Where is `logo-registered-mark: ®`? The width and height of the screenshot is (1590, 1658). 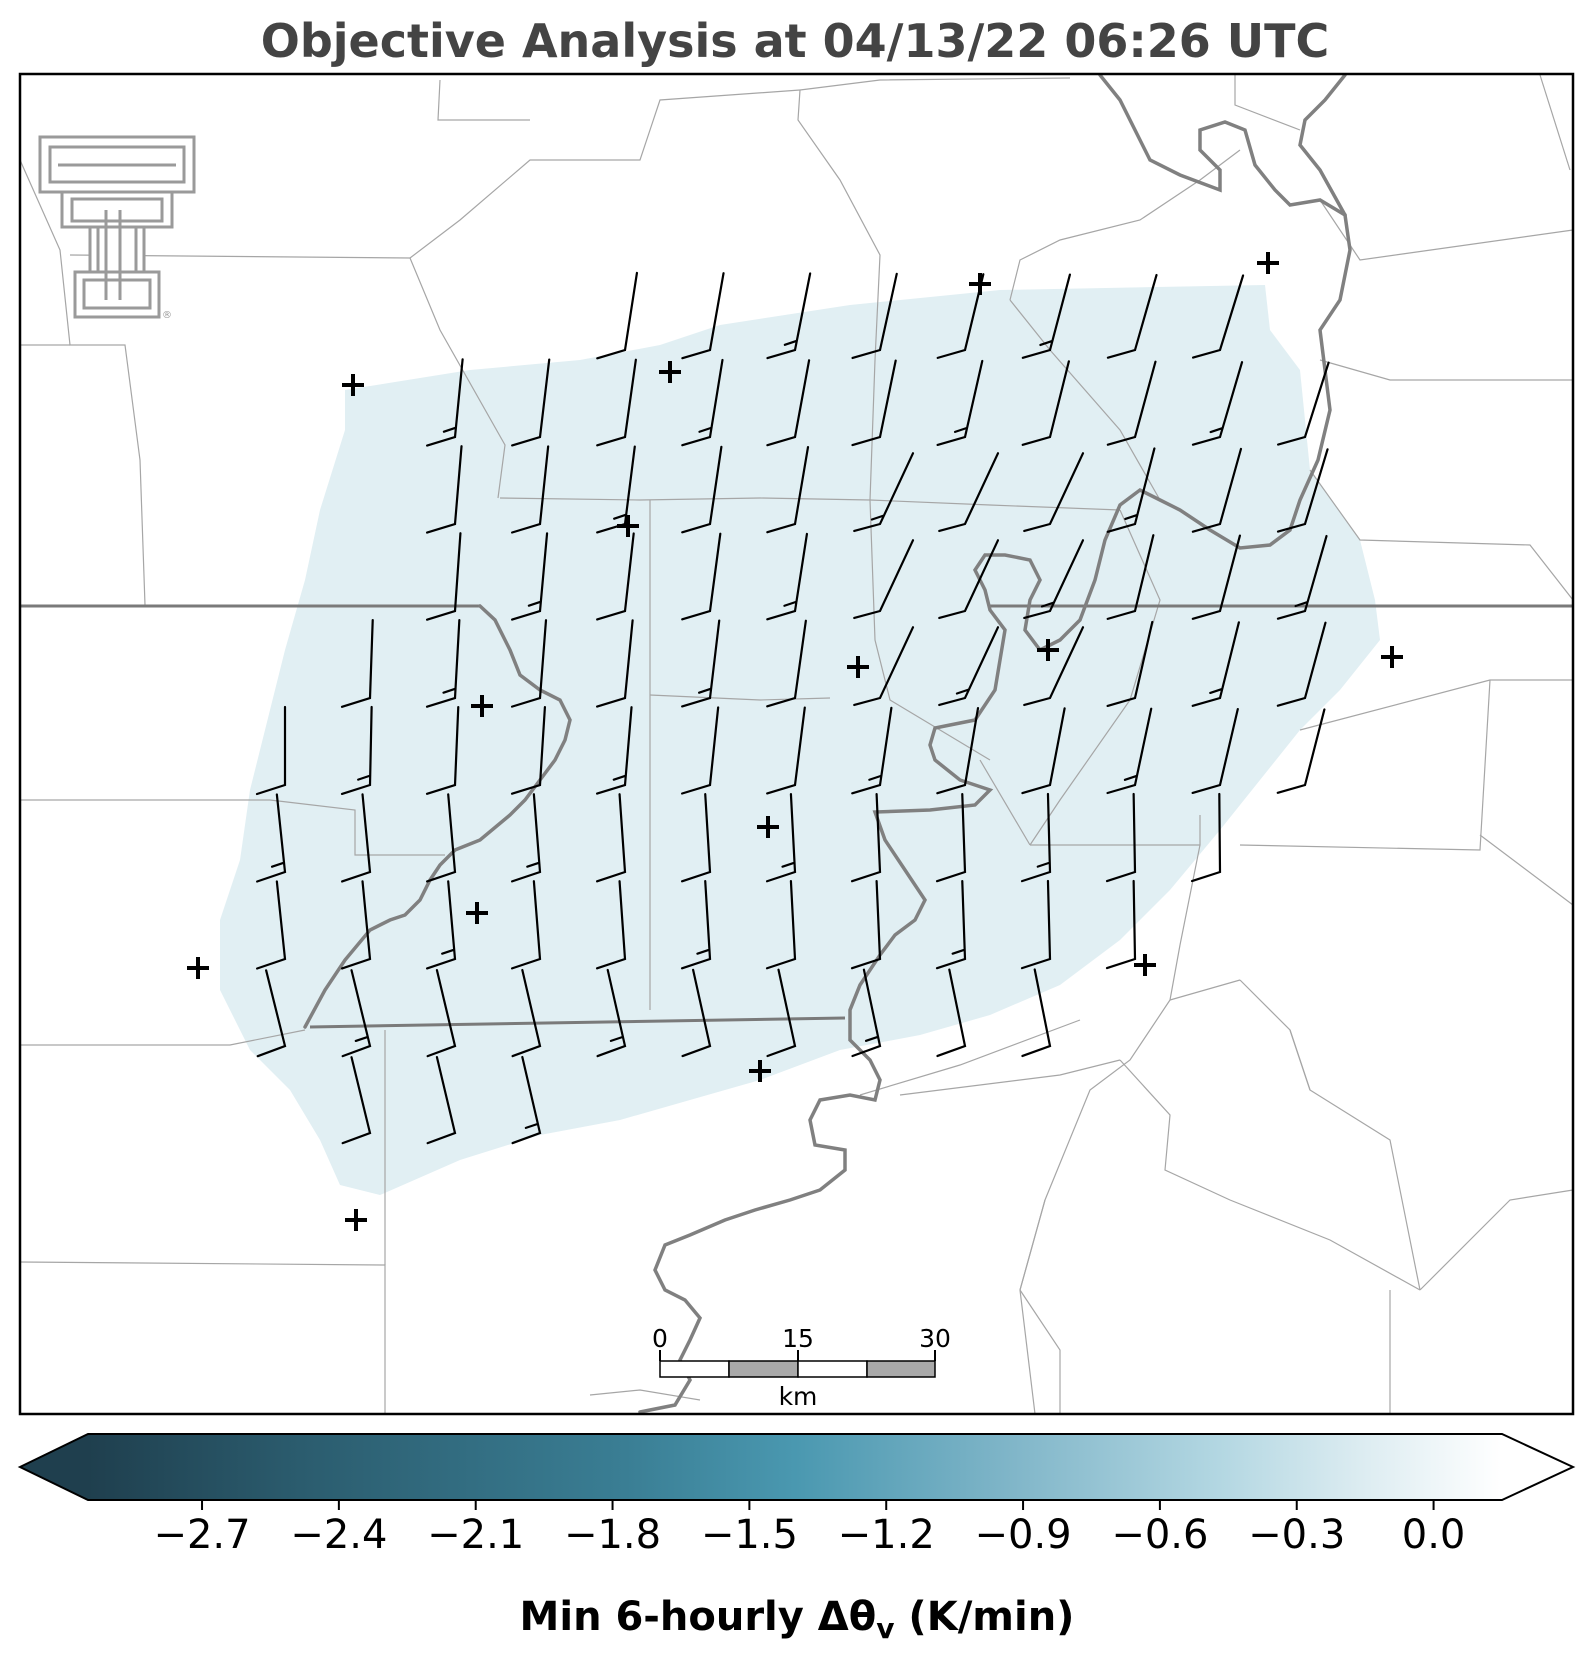
logo-registered-mark: ® is located at coordinates (167, 315).